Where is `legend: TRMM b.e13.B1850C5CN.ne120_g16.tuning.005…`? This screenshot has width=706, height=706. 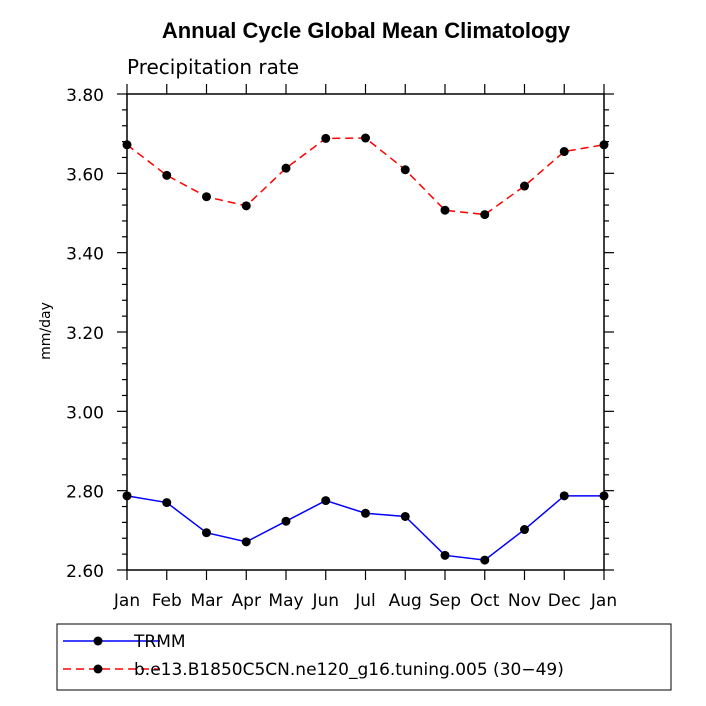 legend: TRMM b.e13.B1850C5CN.ne120_g16.tuning.005… is located at coordinates (364, 657).